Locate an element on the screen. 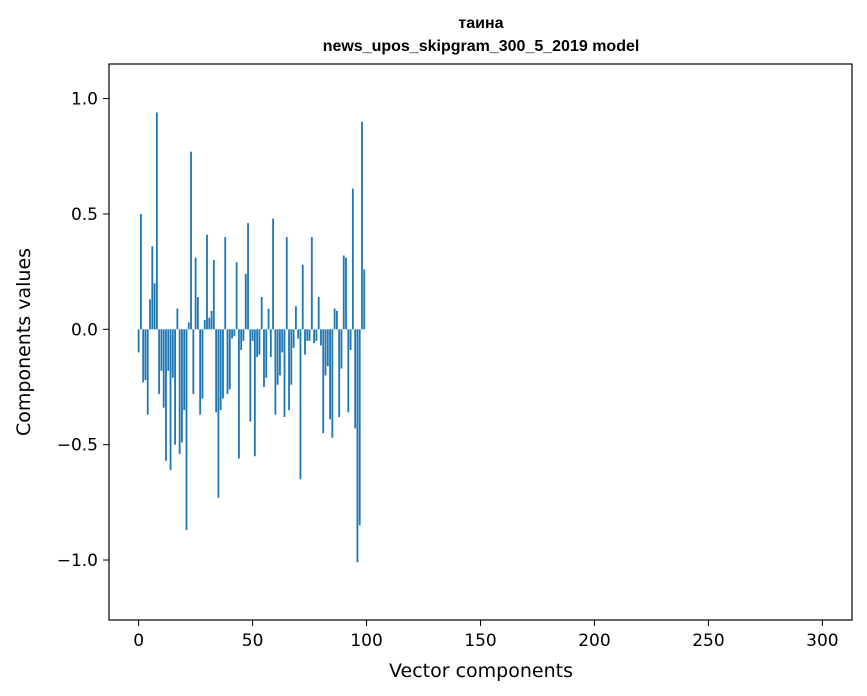  x-tick-label: 300 is located at coordinates (822, 641).